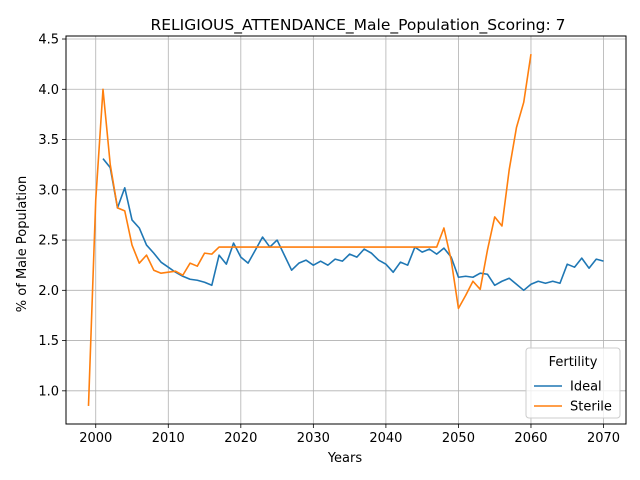  I want to click on y-tick-label: 3.0, so click(48, 190).